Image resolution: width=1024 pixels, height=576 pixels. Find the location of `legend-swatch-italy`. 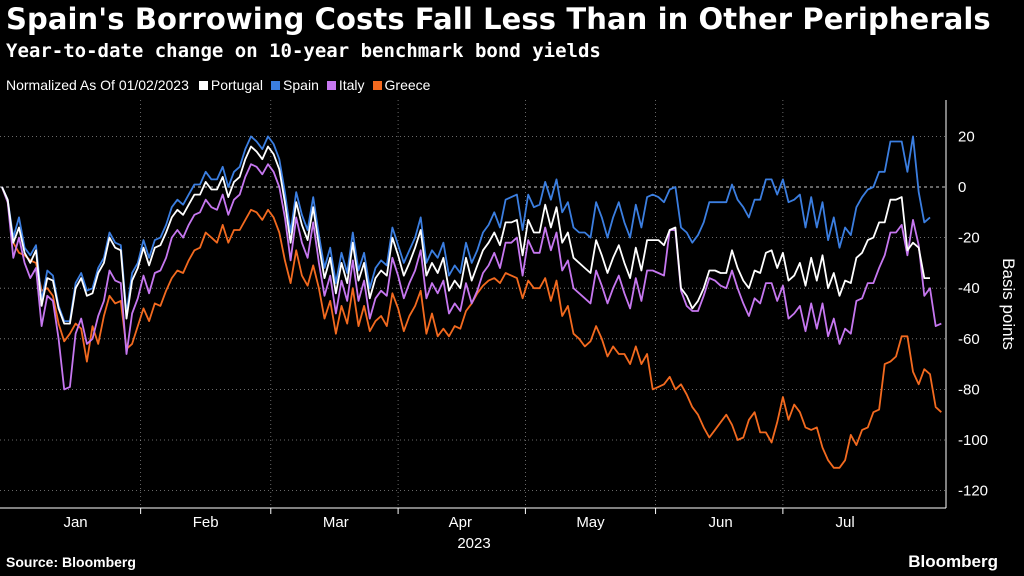

legend-swatch-italy is located at coordinates (331, 85).